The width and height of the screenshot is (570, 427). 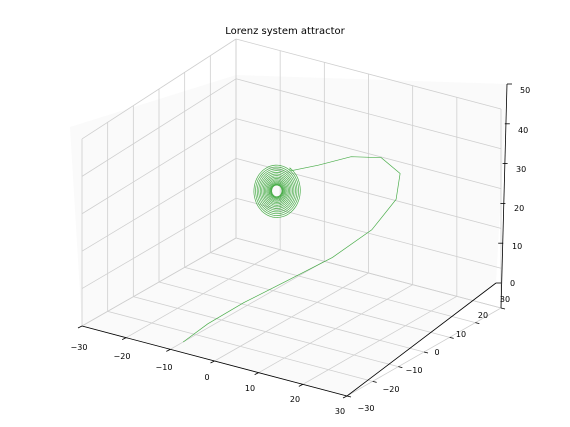 What do you see at coordinates (366, 408) in the screenshot?
I see `y-tick-label: −30` at bounding box center [366, 408].